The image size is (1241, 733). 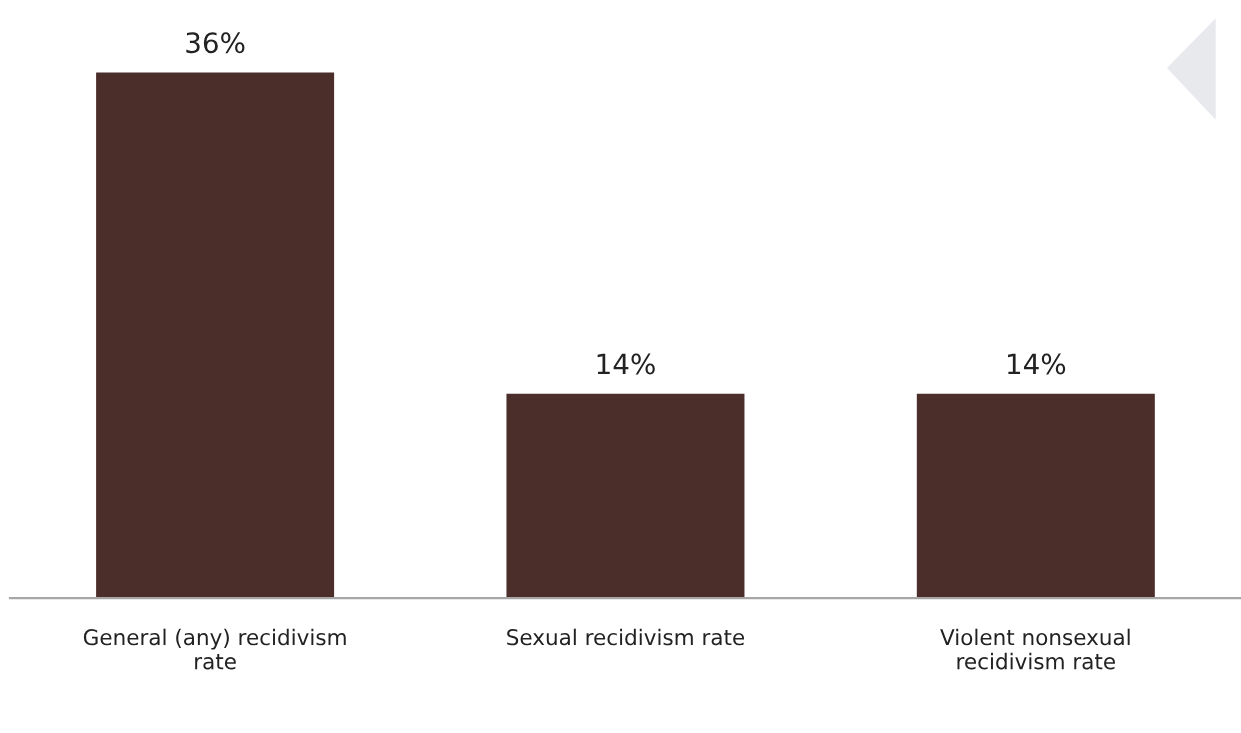 What do you see at coordinates (626, 637) in the screenshot?
I see `x-tick-label: Sexual recidivism rate` at bounding box center [626, 637].